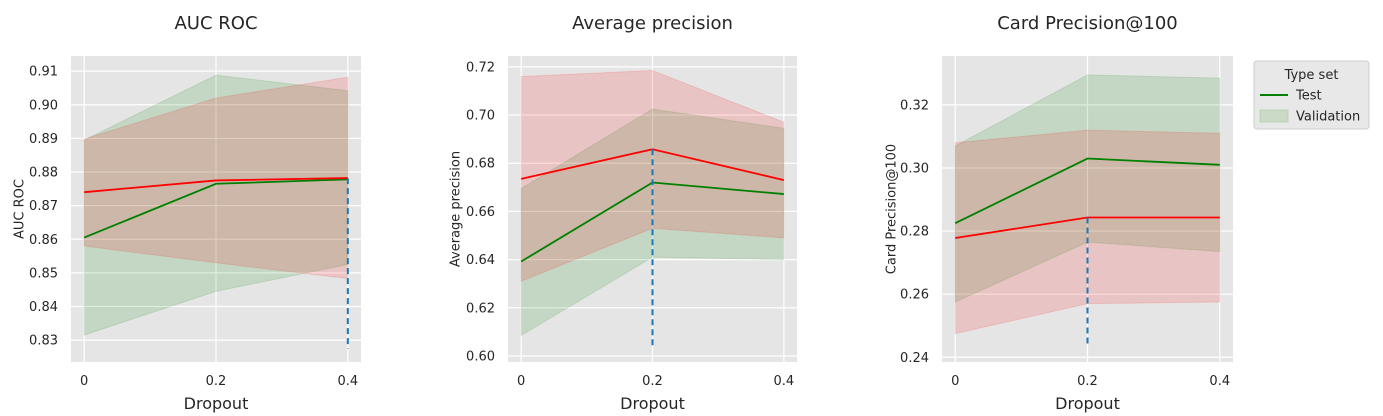 This screenshot has height=416, width=1383. What do you see at coordinates (480, 308) in the screenshot?
I see `y-tick-label: 0.62` at bounding box center [480, 308].